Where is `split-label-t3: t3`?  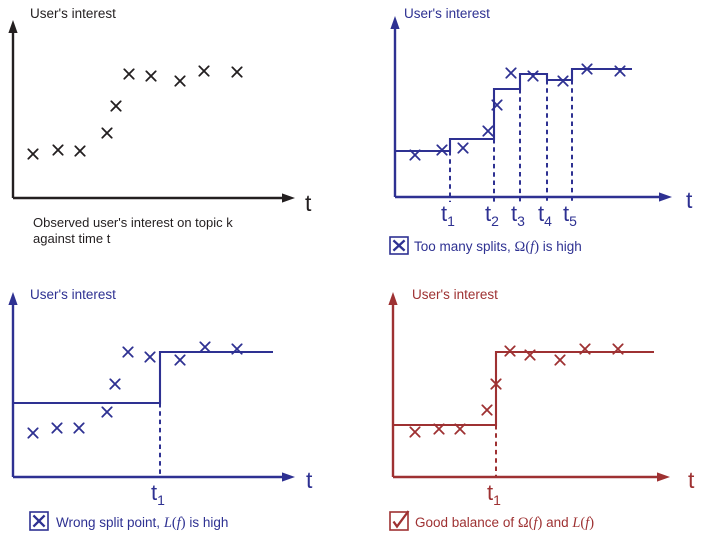 split-label-t3: t3 is located at coordinates (518, 215).